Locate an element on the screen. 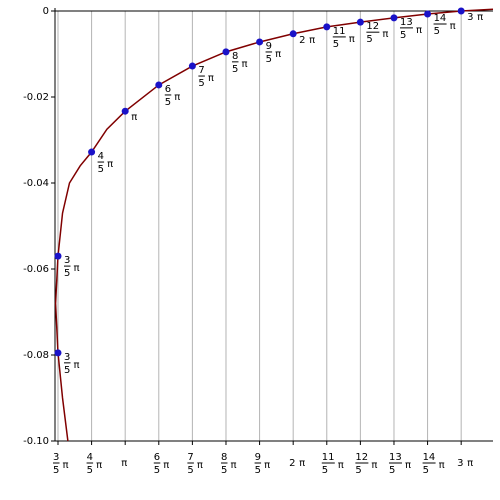 The width and height of the screenshot is (500, 500). y-tick-label: -0.08 is located at coordinates (36, 355).